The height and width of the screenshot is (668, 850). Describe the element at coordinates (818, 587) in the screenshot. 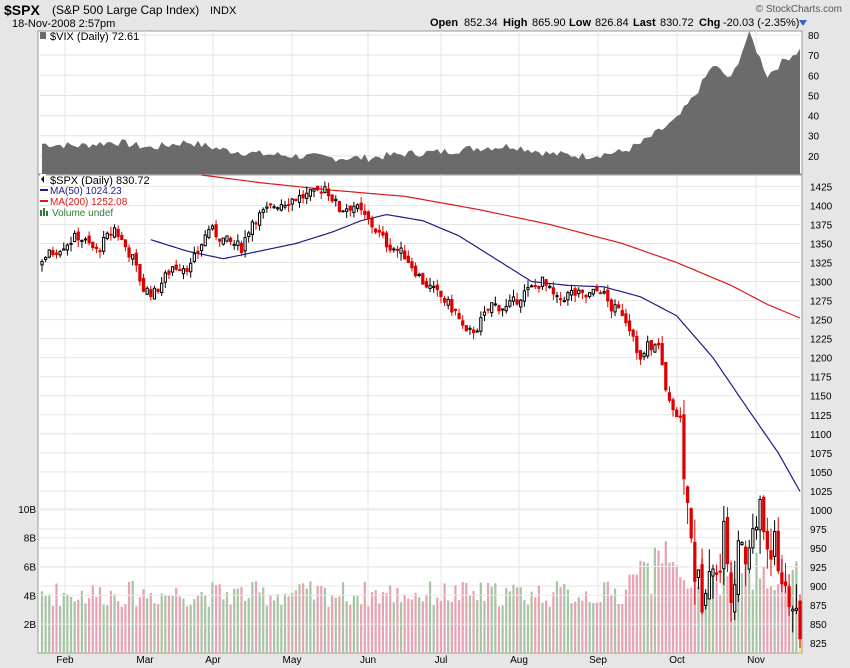

I see `price-tick-label: 900` at that location.